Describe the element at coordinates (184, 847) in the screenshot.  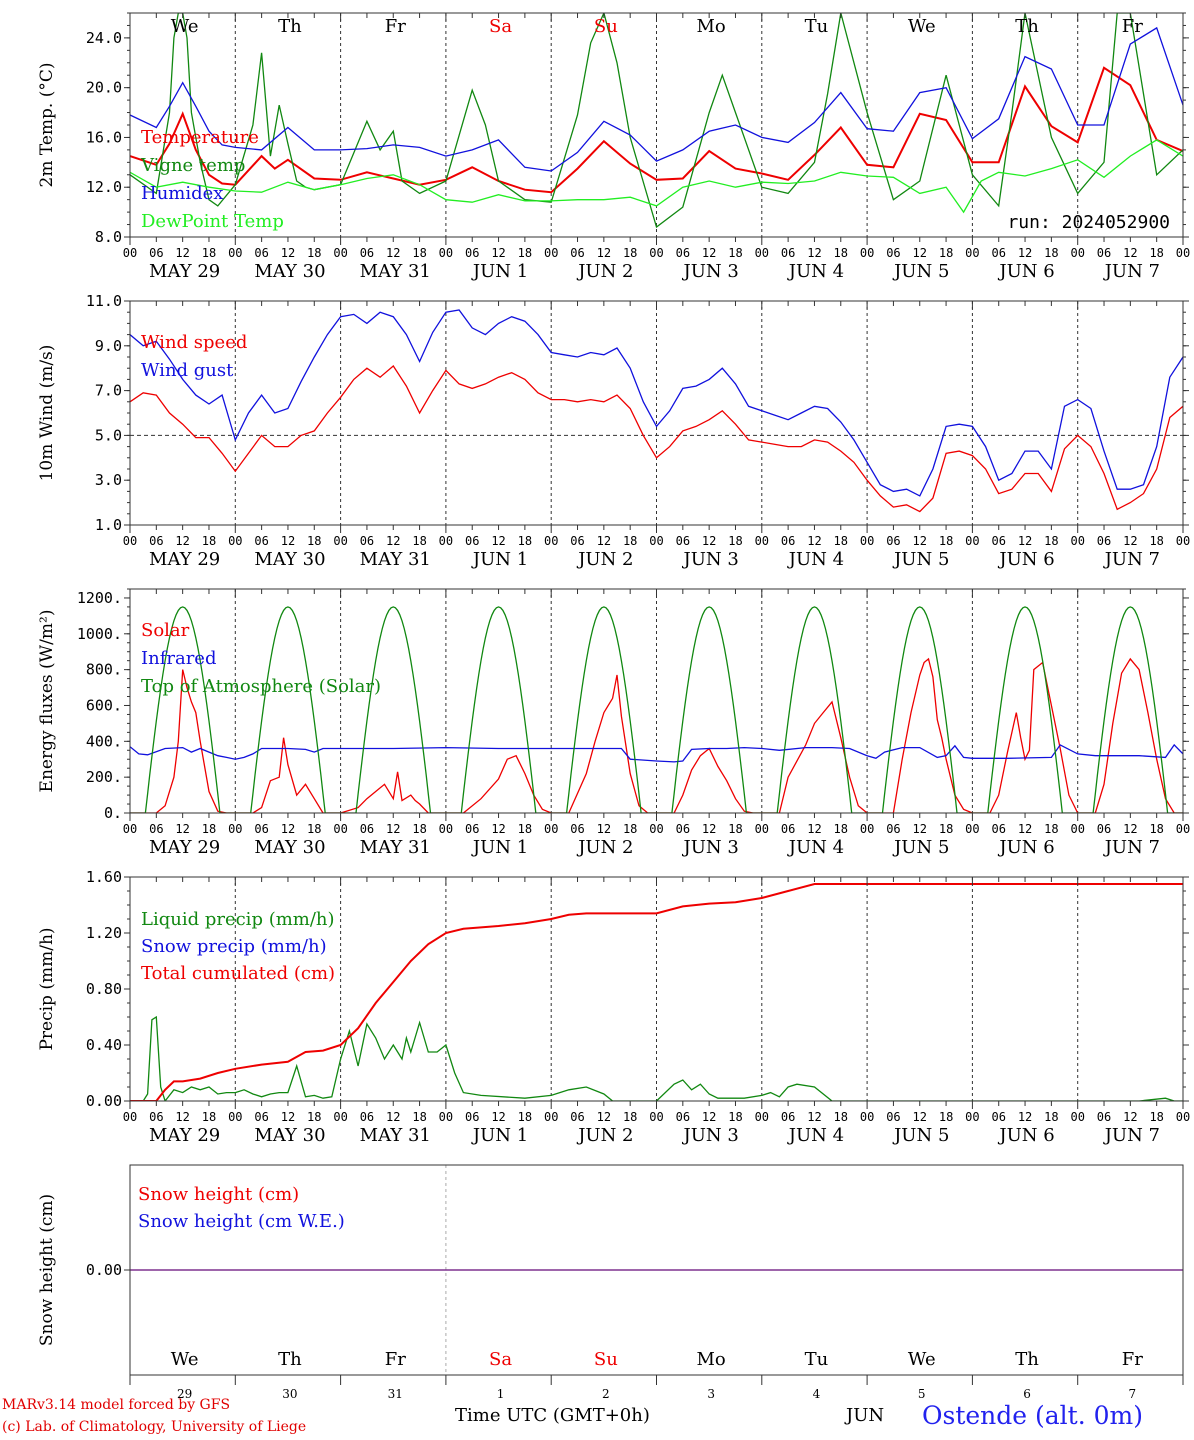
I see `date-label: MAY 29` at that location.